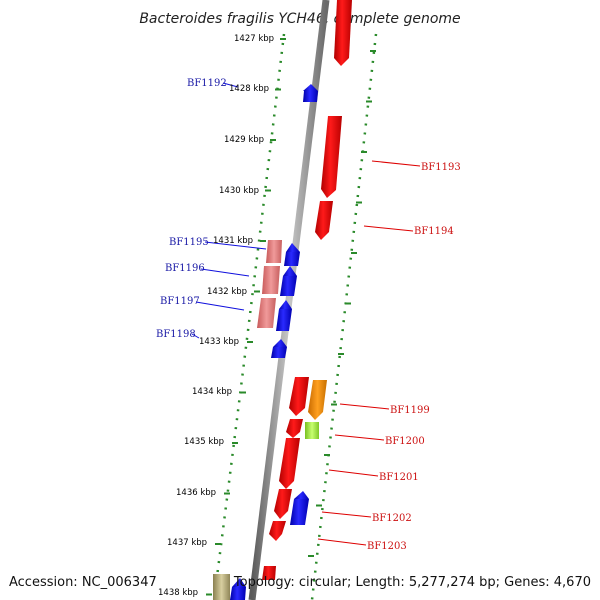  Describe the element at coordinates (284, 320) in the screenshot. I see `gene-arrow-bf1197` at that location.